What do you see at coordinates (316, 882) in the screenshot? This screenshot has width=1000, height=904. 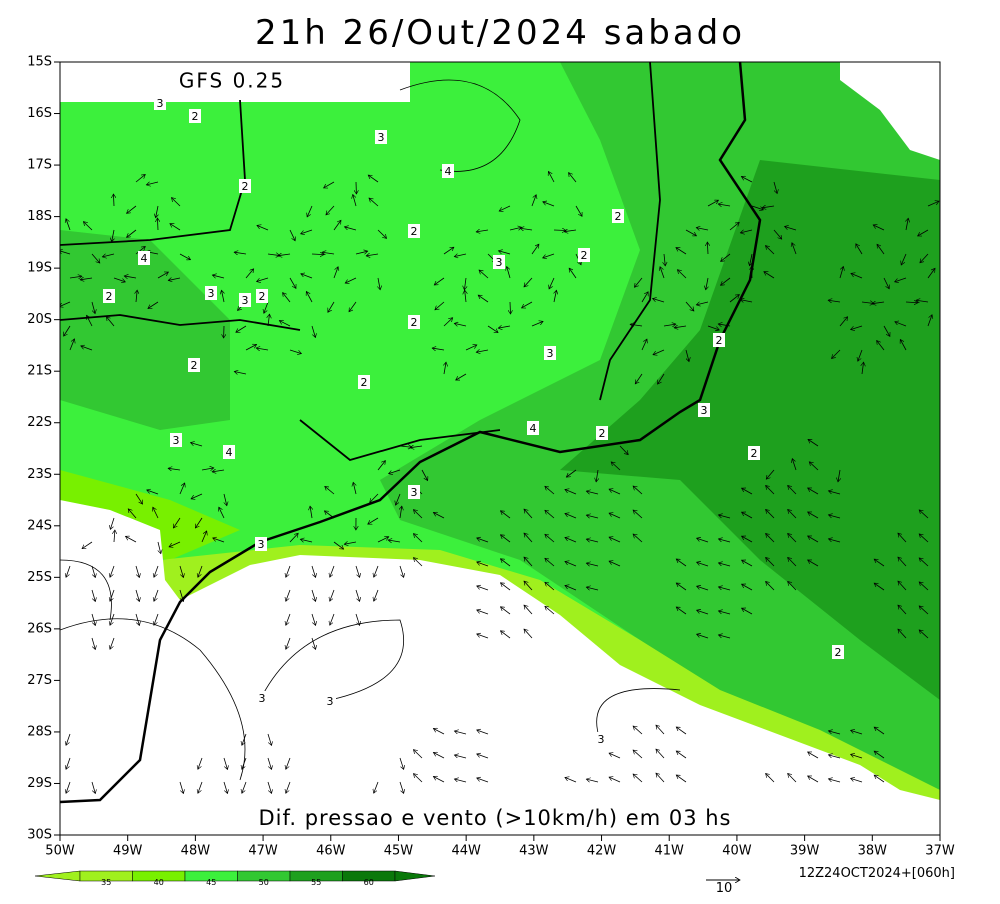 I see `colorbar-label: 55` at bounding box center [316, 882].